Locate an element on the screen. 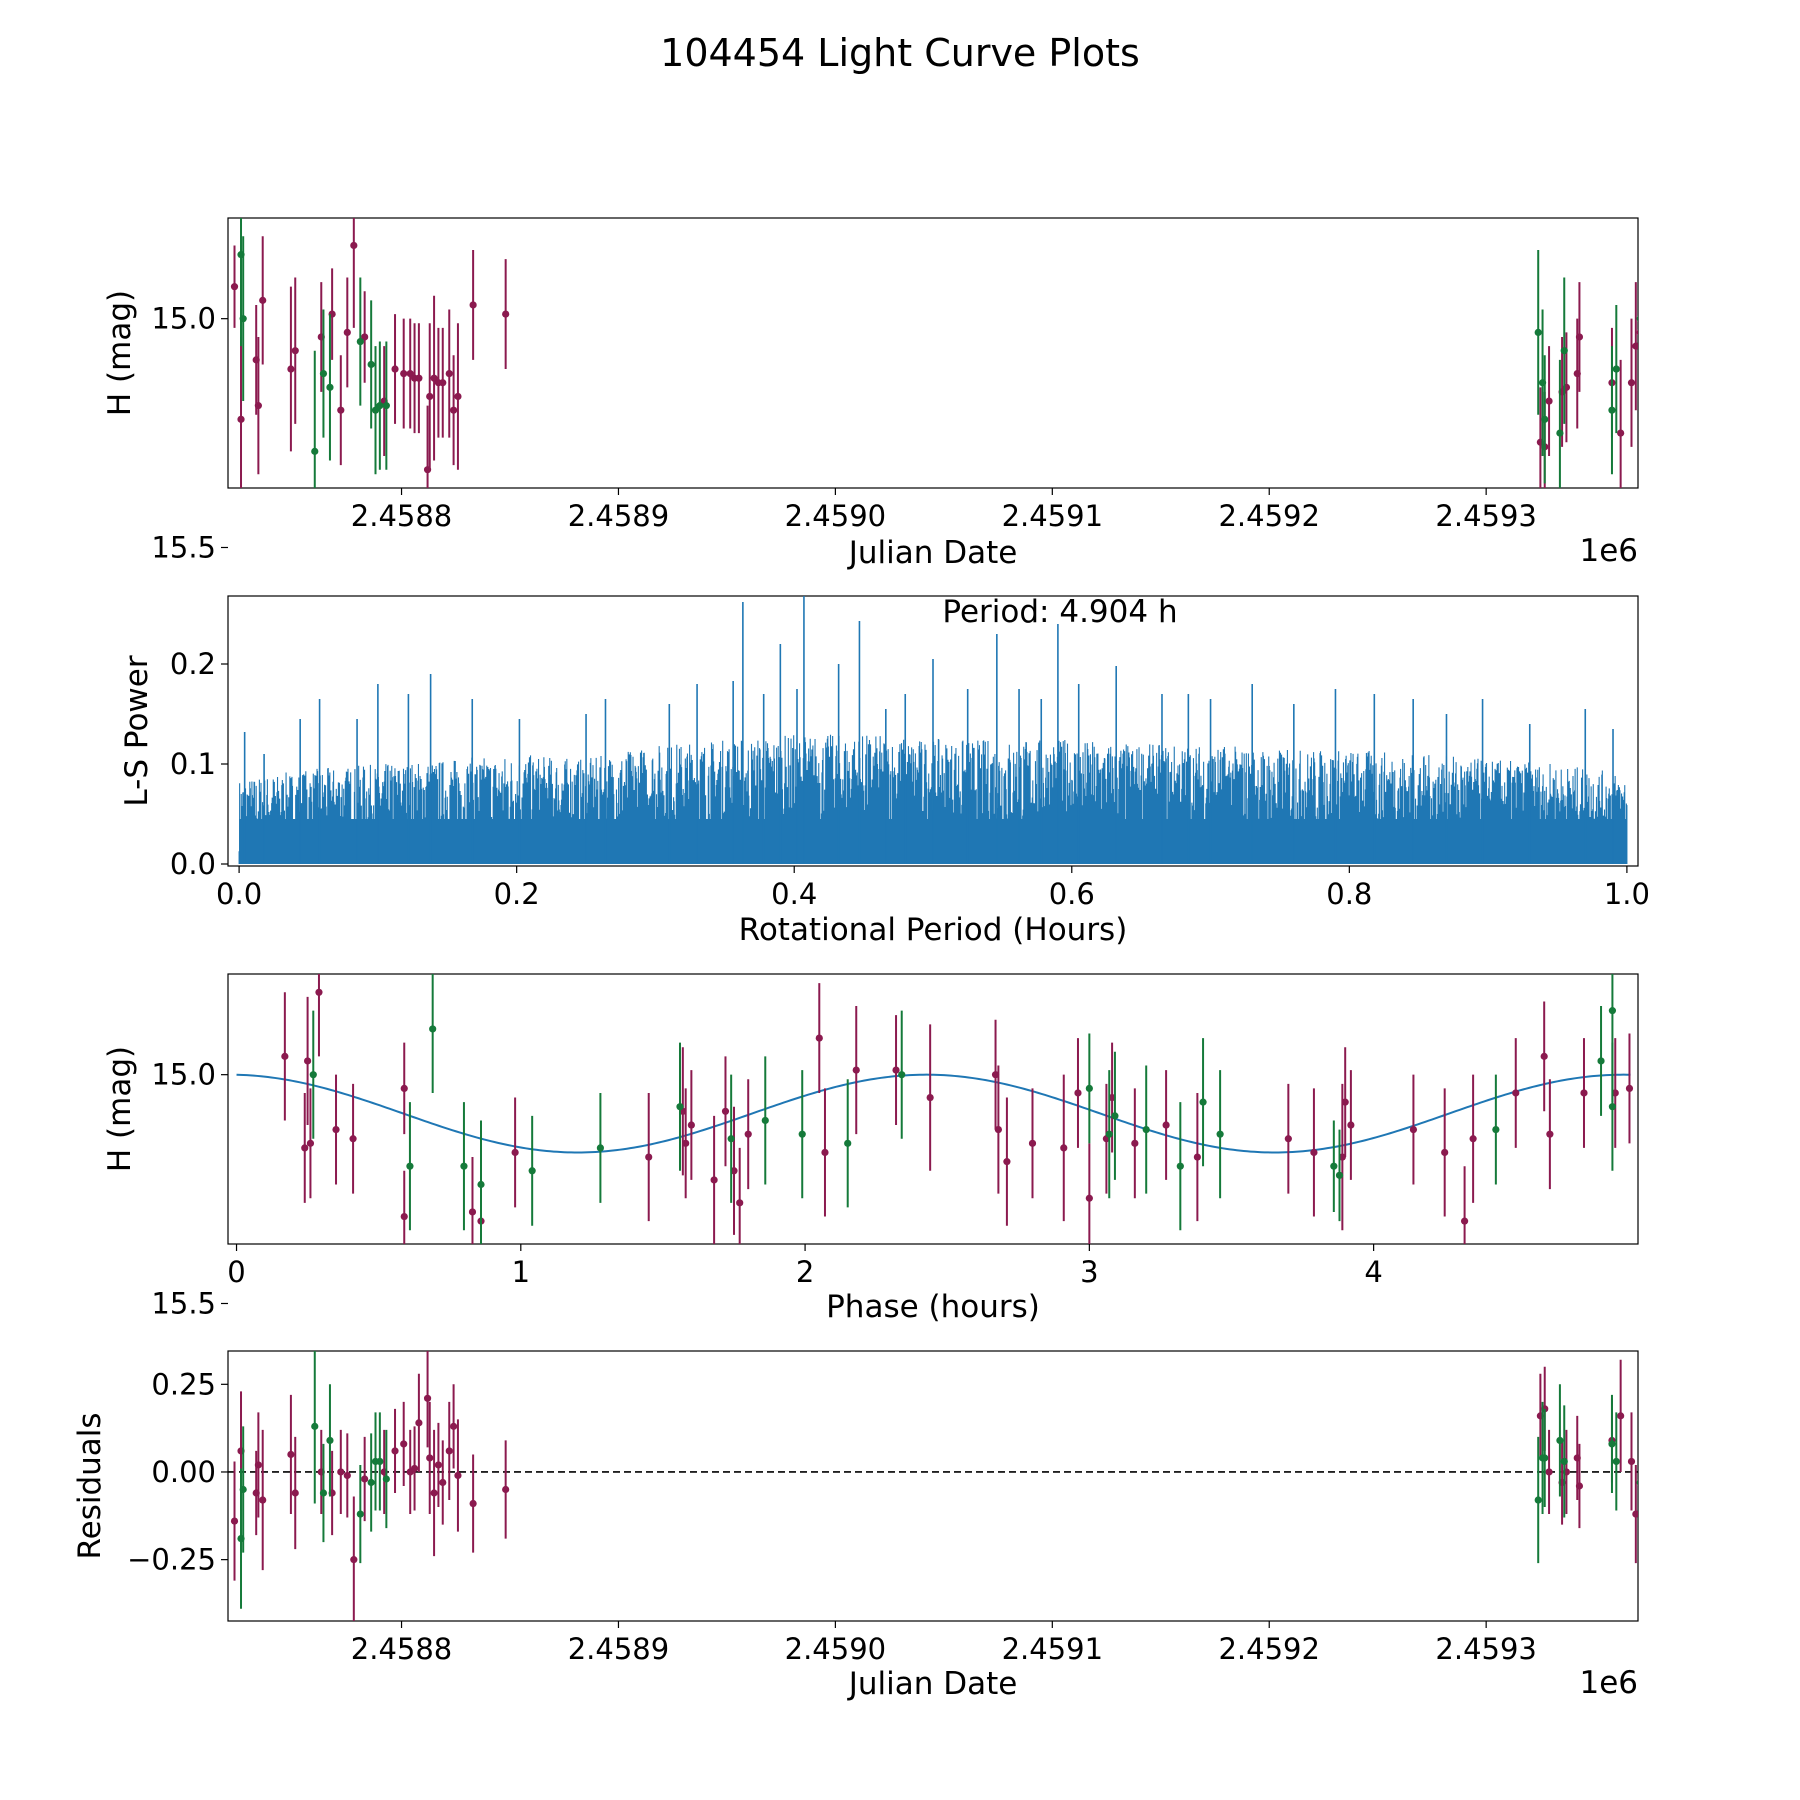  lightcurve-frame is located at coordinates (933, 353).